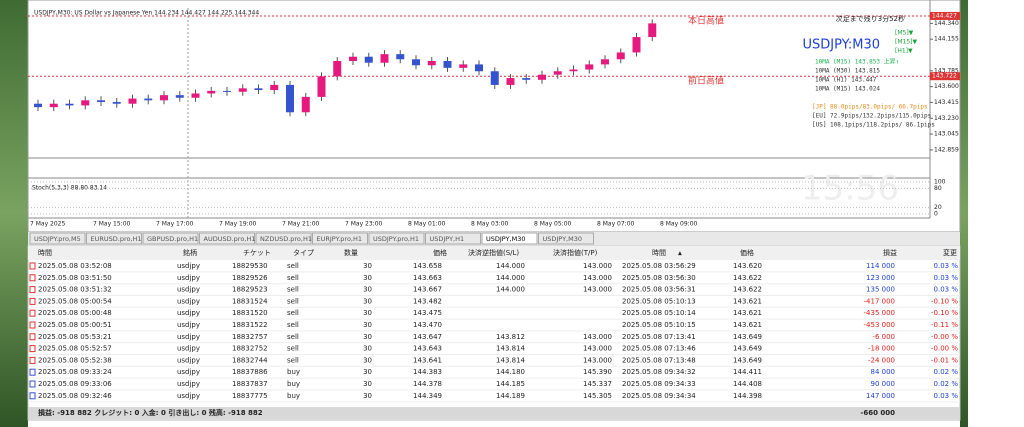  What do you see at coordinates (904, 33) in the screenshot?
I see `tf-label: [M5]▼` at bounding box center [904, 33].